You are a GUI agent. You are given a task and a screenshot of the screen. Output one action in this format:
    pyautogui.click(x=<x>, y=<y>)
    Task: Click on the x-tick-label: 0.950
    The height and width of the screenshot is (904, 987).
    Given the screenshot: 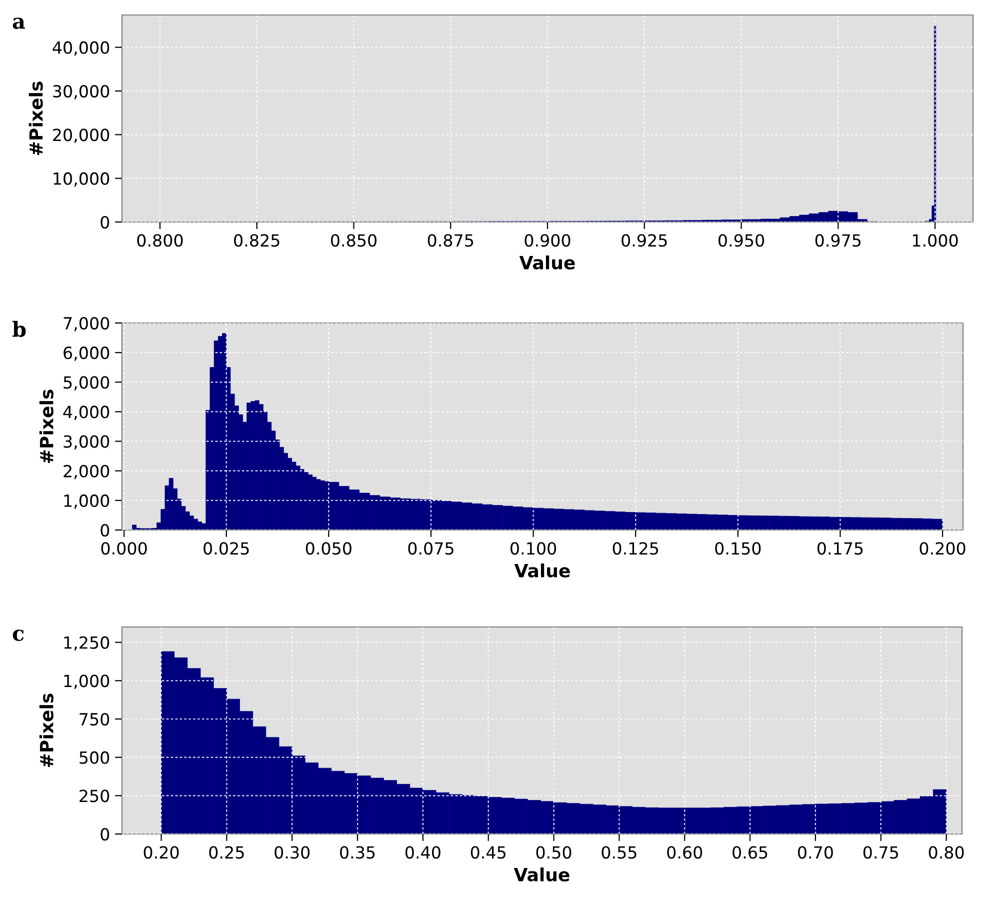 What is the action you would take?
    pyautogui.click(x=741, y=240)
    